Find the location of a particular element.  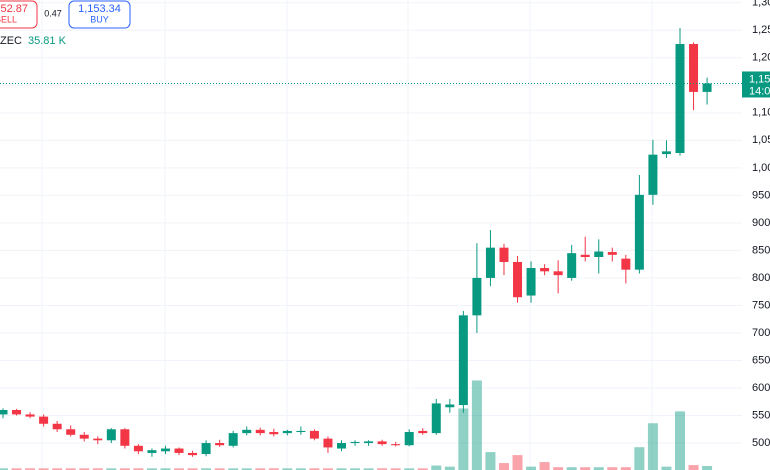

y-tick-label: 600 is located at coordinates (761, 388).